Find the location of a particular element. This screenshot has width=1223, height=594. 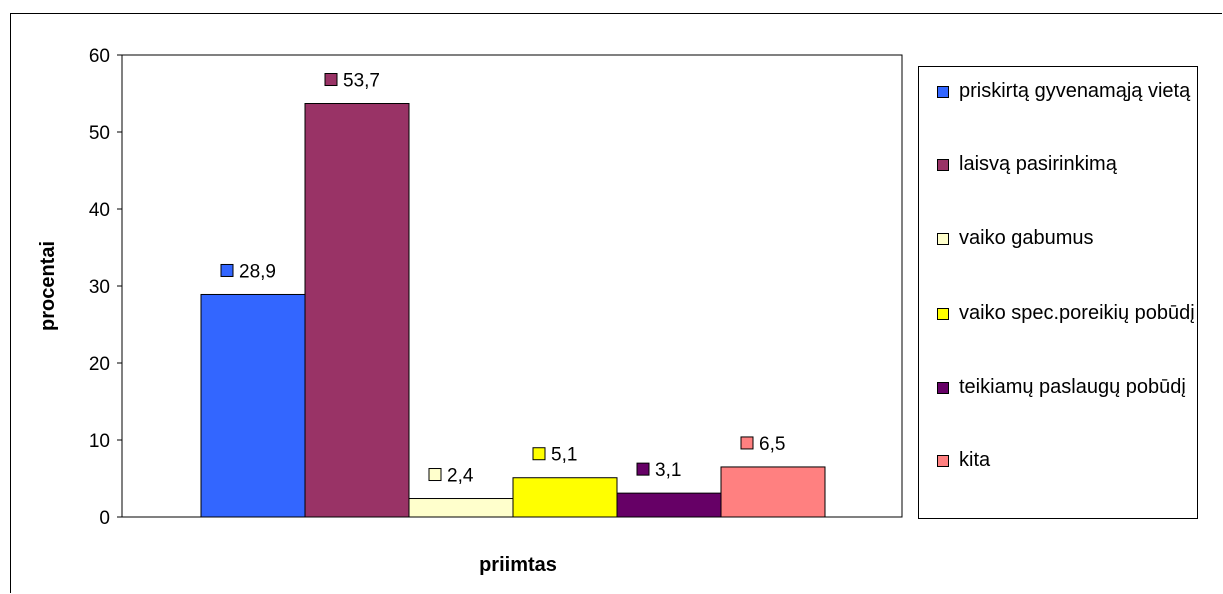

y-tick-label: 40 is located at coordinates (99, 210).